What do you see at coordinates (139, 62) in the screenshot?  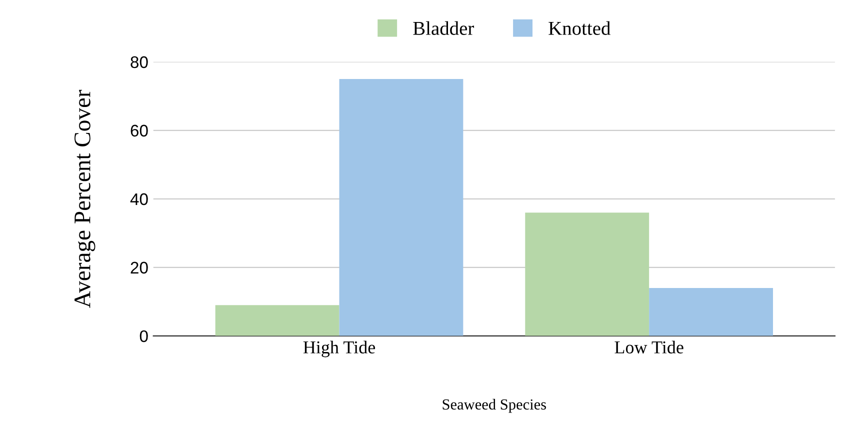 I see `y-tick-label: 80` at bounding box center [139, 62].